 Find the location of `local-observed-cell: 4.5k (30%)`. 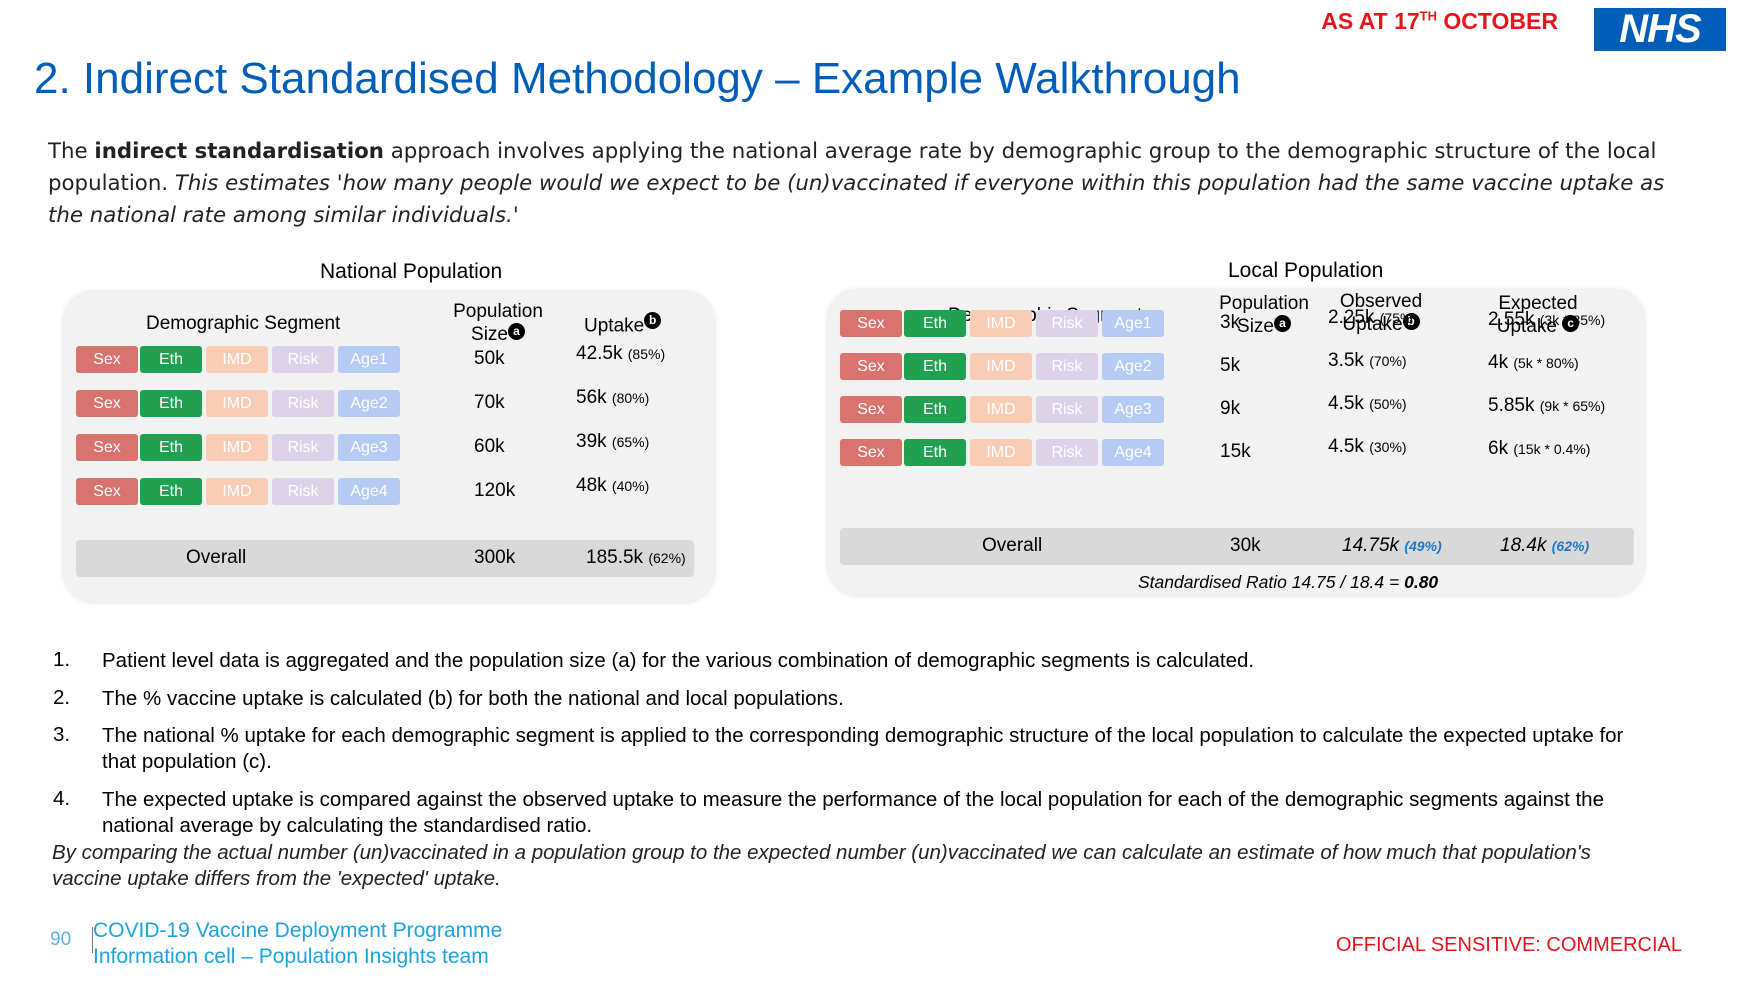

local-observed-cell: 4.5k (30%) is located at coordinates (1367, 447).